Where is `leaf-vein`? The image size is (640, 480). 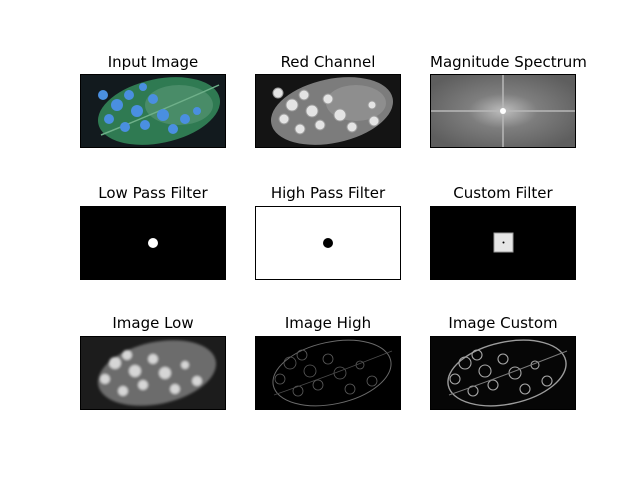
leaf-vein is located at coordinates (160, 110).